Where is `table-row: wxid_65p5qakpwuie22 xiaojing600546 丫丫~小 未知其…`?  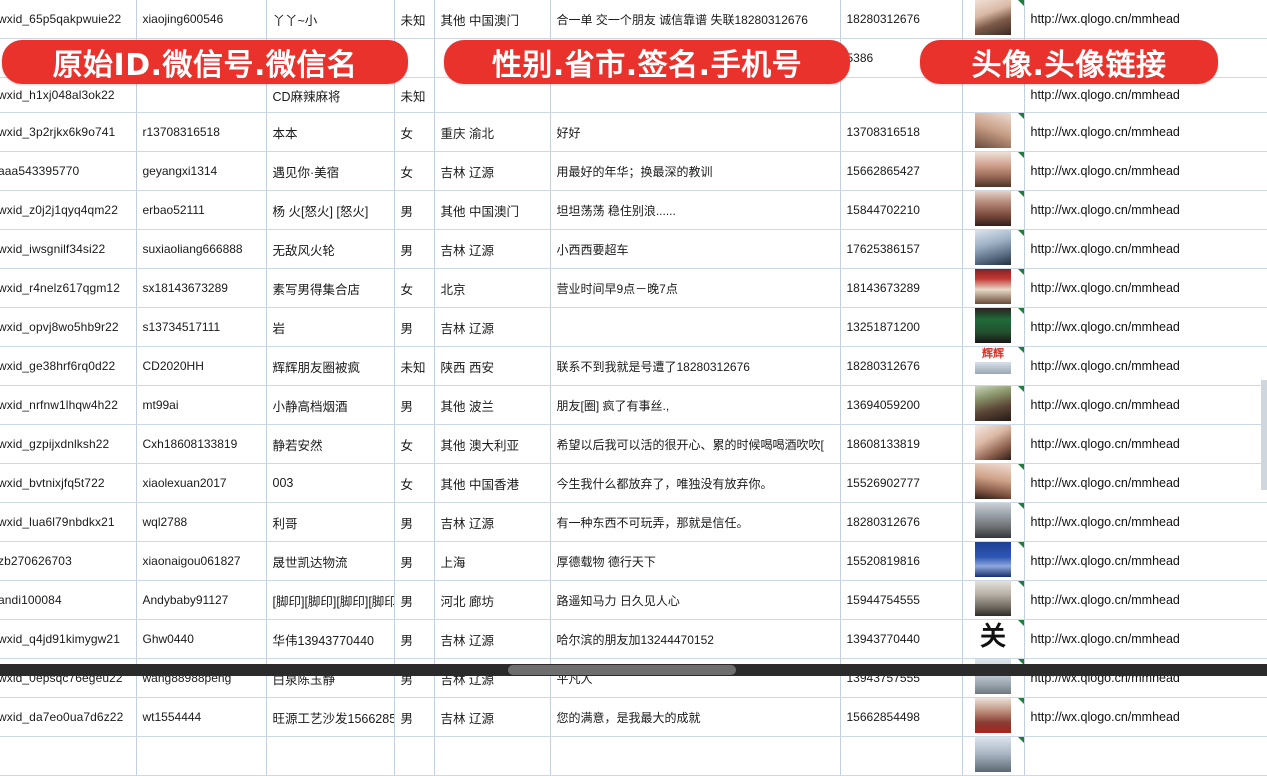
table-row: wxid_65p5qakpwuie22 xiaojing600546 丫丫~小 未知其… is located at coordinates (633, 19).